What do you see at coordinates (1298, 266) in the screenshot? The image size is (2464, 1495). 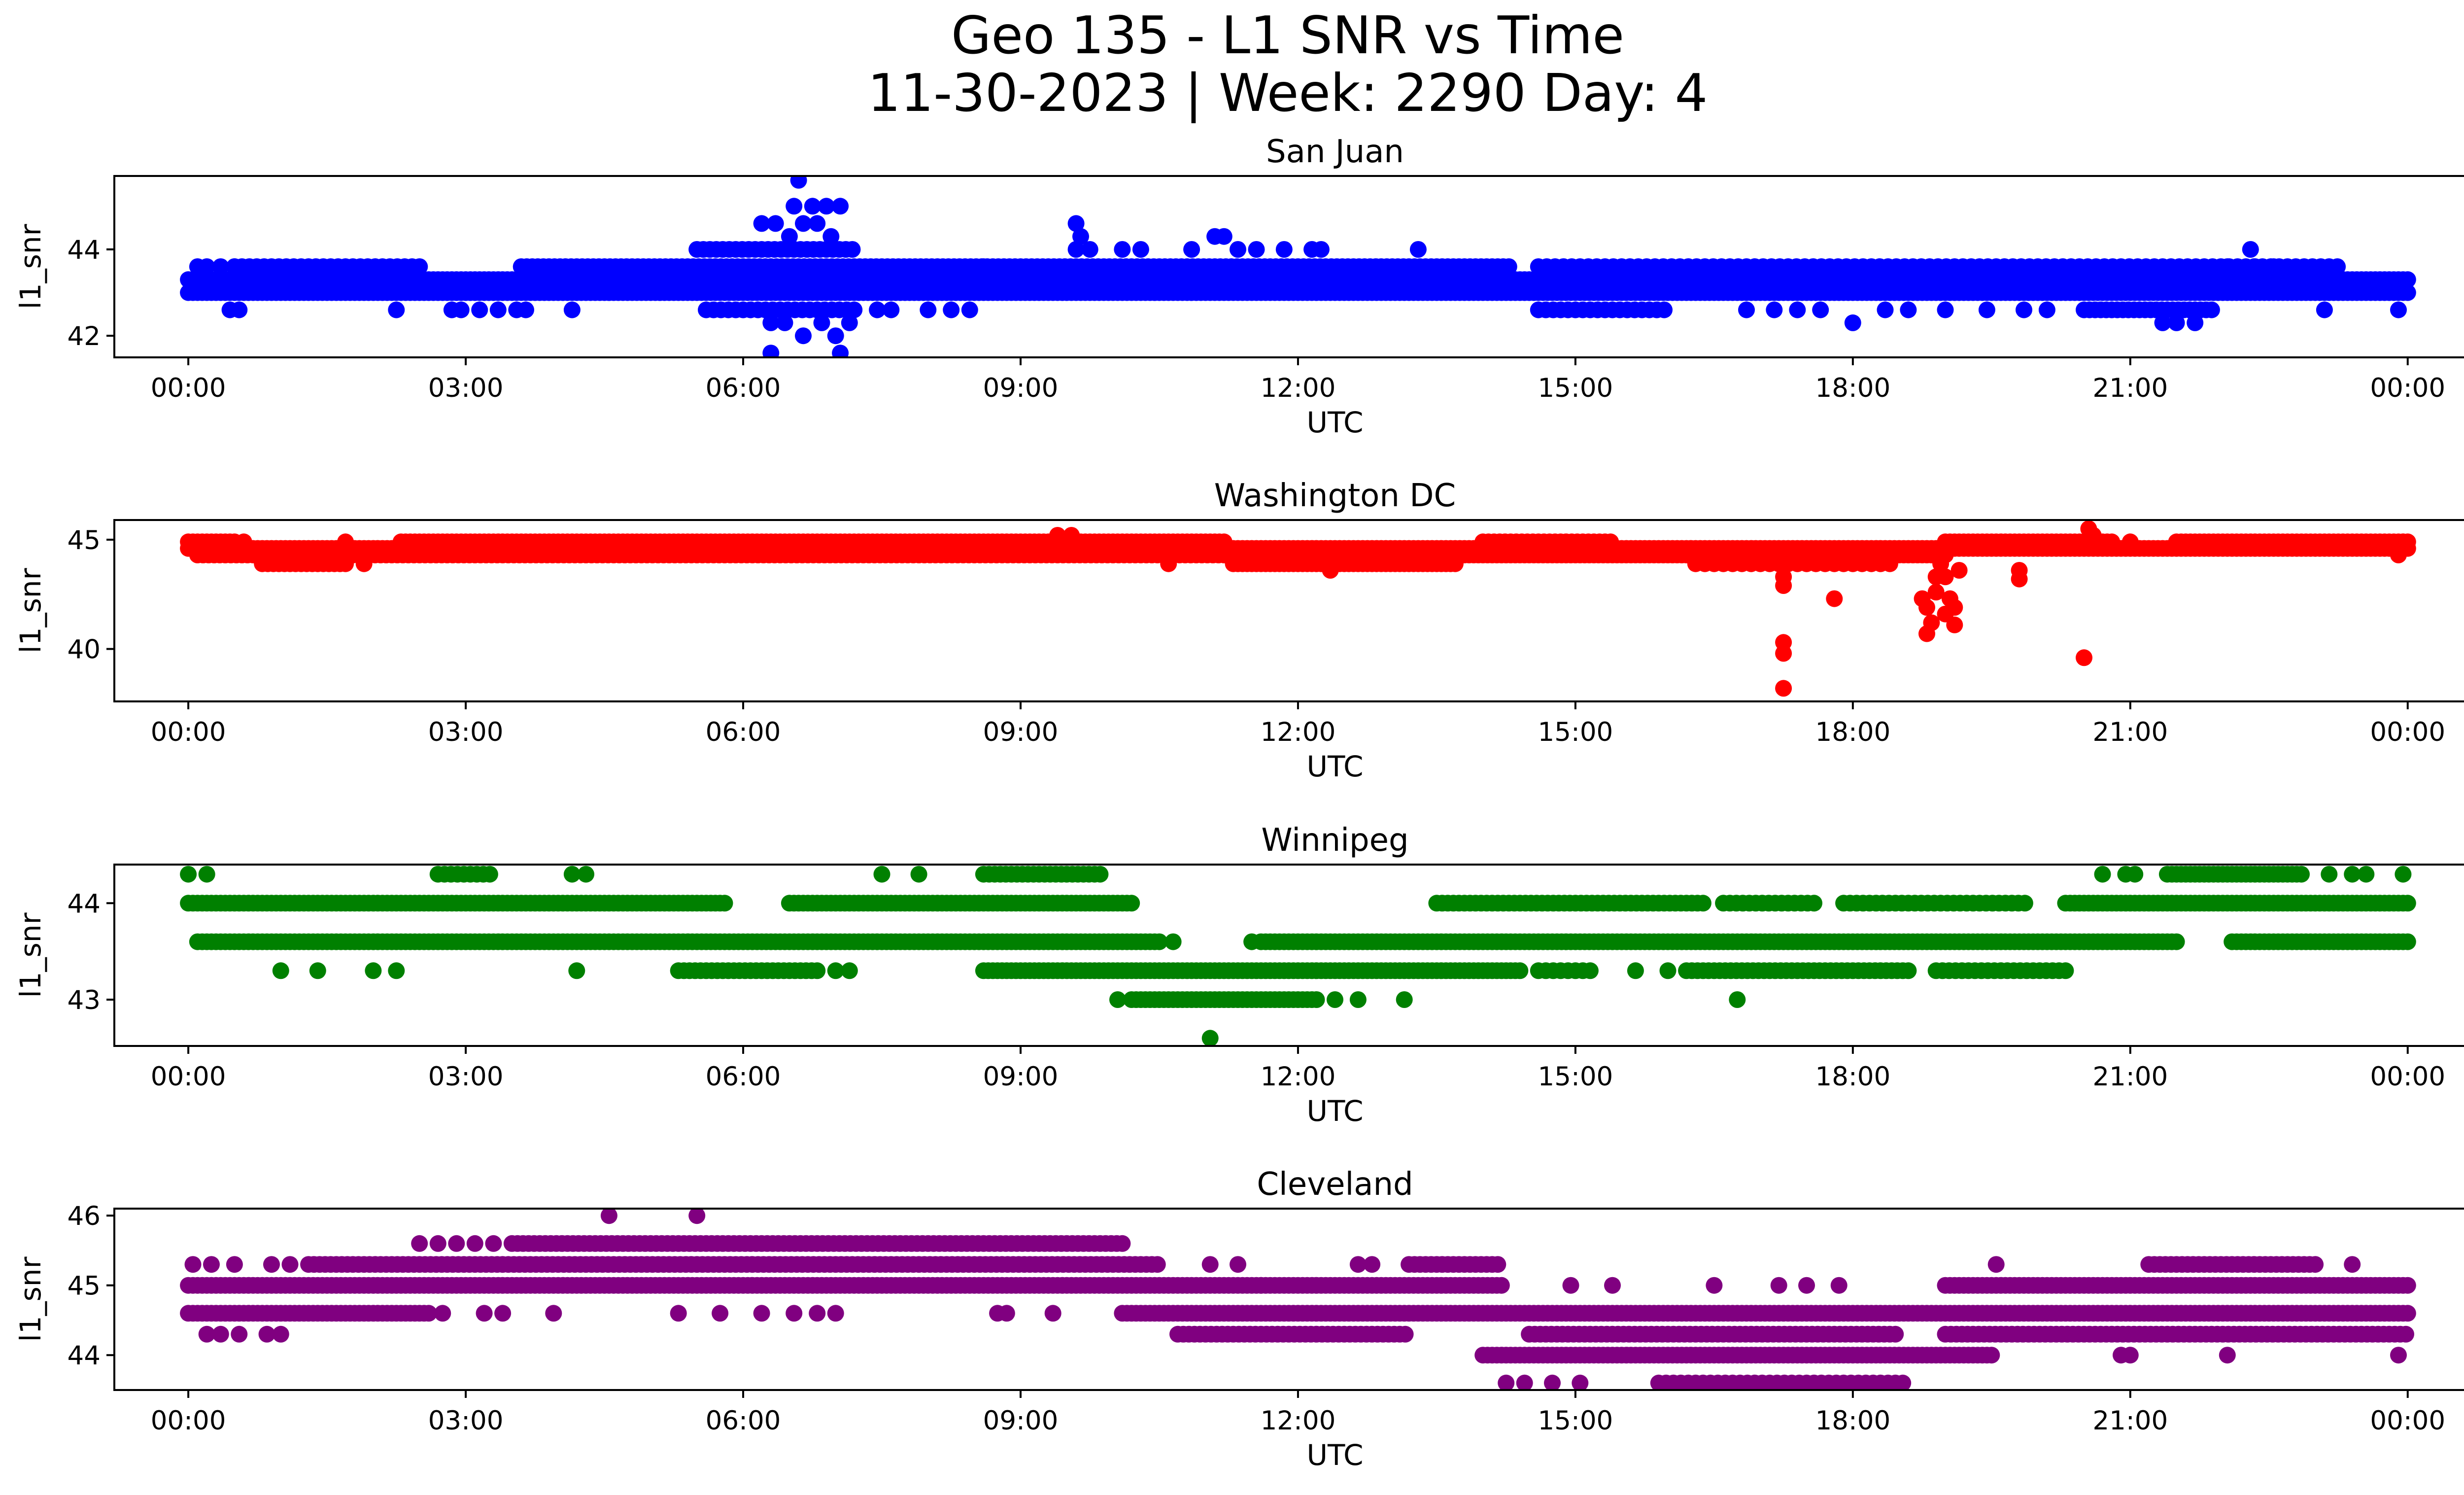 I see `scatter-points` at bounding box center [1298, 266].